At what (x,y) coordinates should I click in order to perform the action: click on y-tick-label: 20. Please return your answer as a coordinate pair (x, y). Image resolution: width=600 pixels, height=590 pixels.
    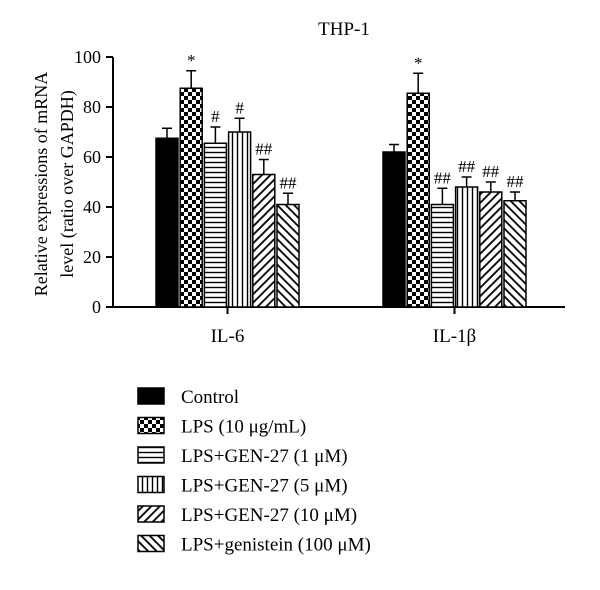
    Looking at the image, I should click on (92, 257).